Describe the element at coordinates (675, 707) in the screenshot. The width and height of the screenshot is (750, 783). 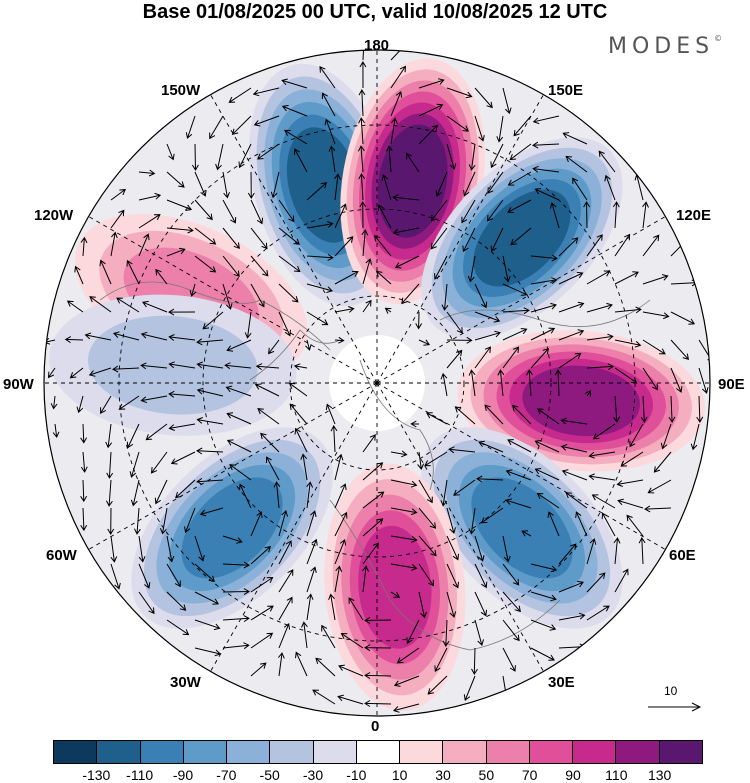
I see `vector-legend-arrow` at that location.